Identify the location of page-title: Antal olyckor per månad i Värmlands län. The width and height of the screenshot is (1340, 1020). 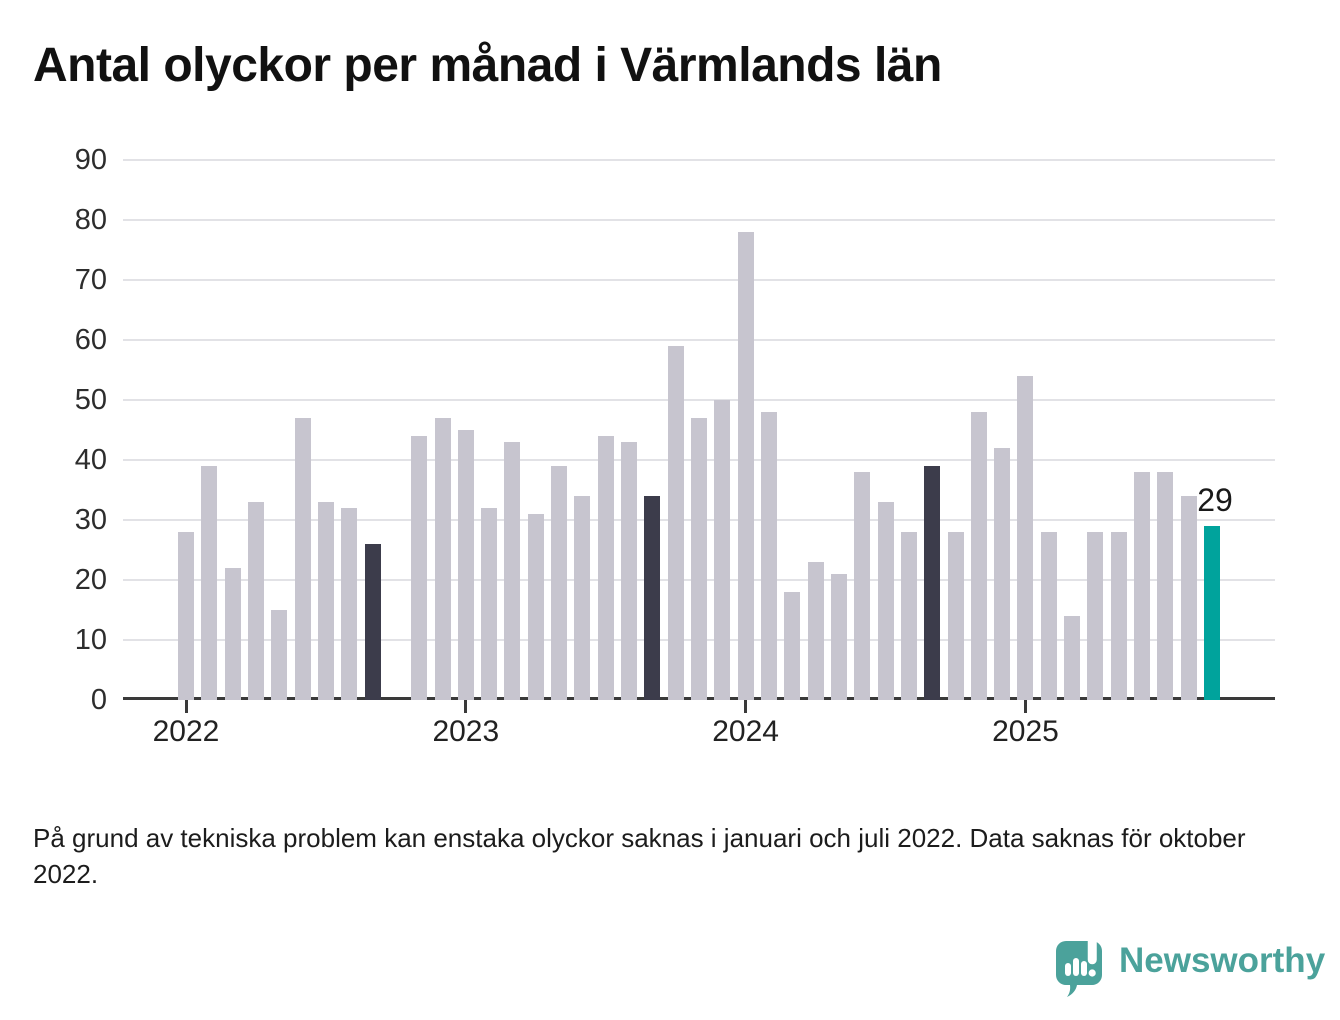
(487, 65).